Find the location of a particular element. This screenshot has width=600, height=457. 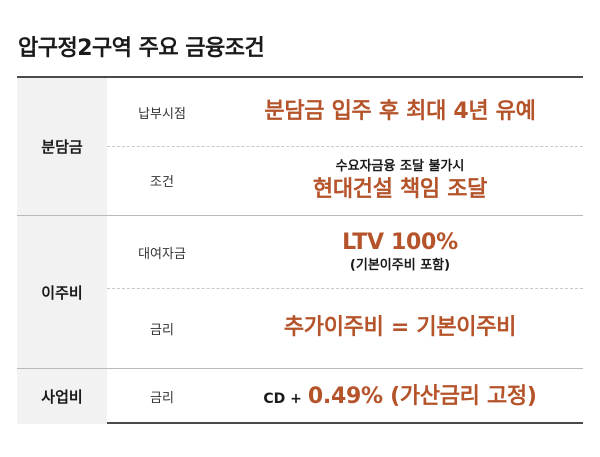

table-row: 금리 추가이주비 = 기본이주비 is located at coordinates (345, 328).